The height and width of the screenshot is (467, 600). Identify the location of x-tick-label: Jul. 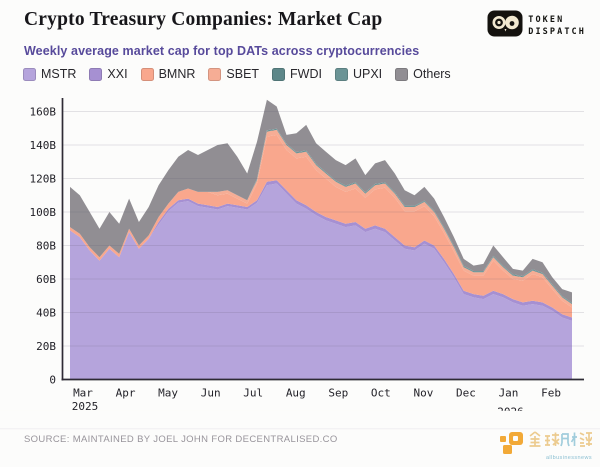
(253, 393).